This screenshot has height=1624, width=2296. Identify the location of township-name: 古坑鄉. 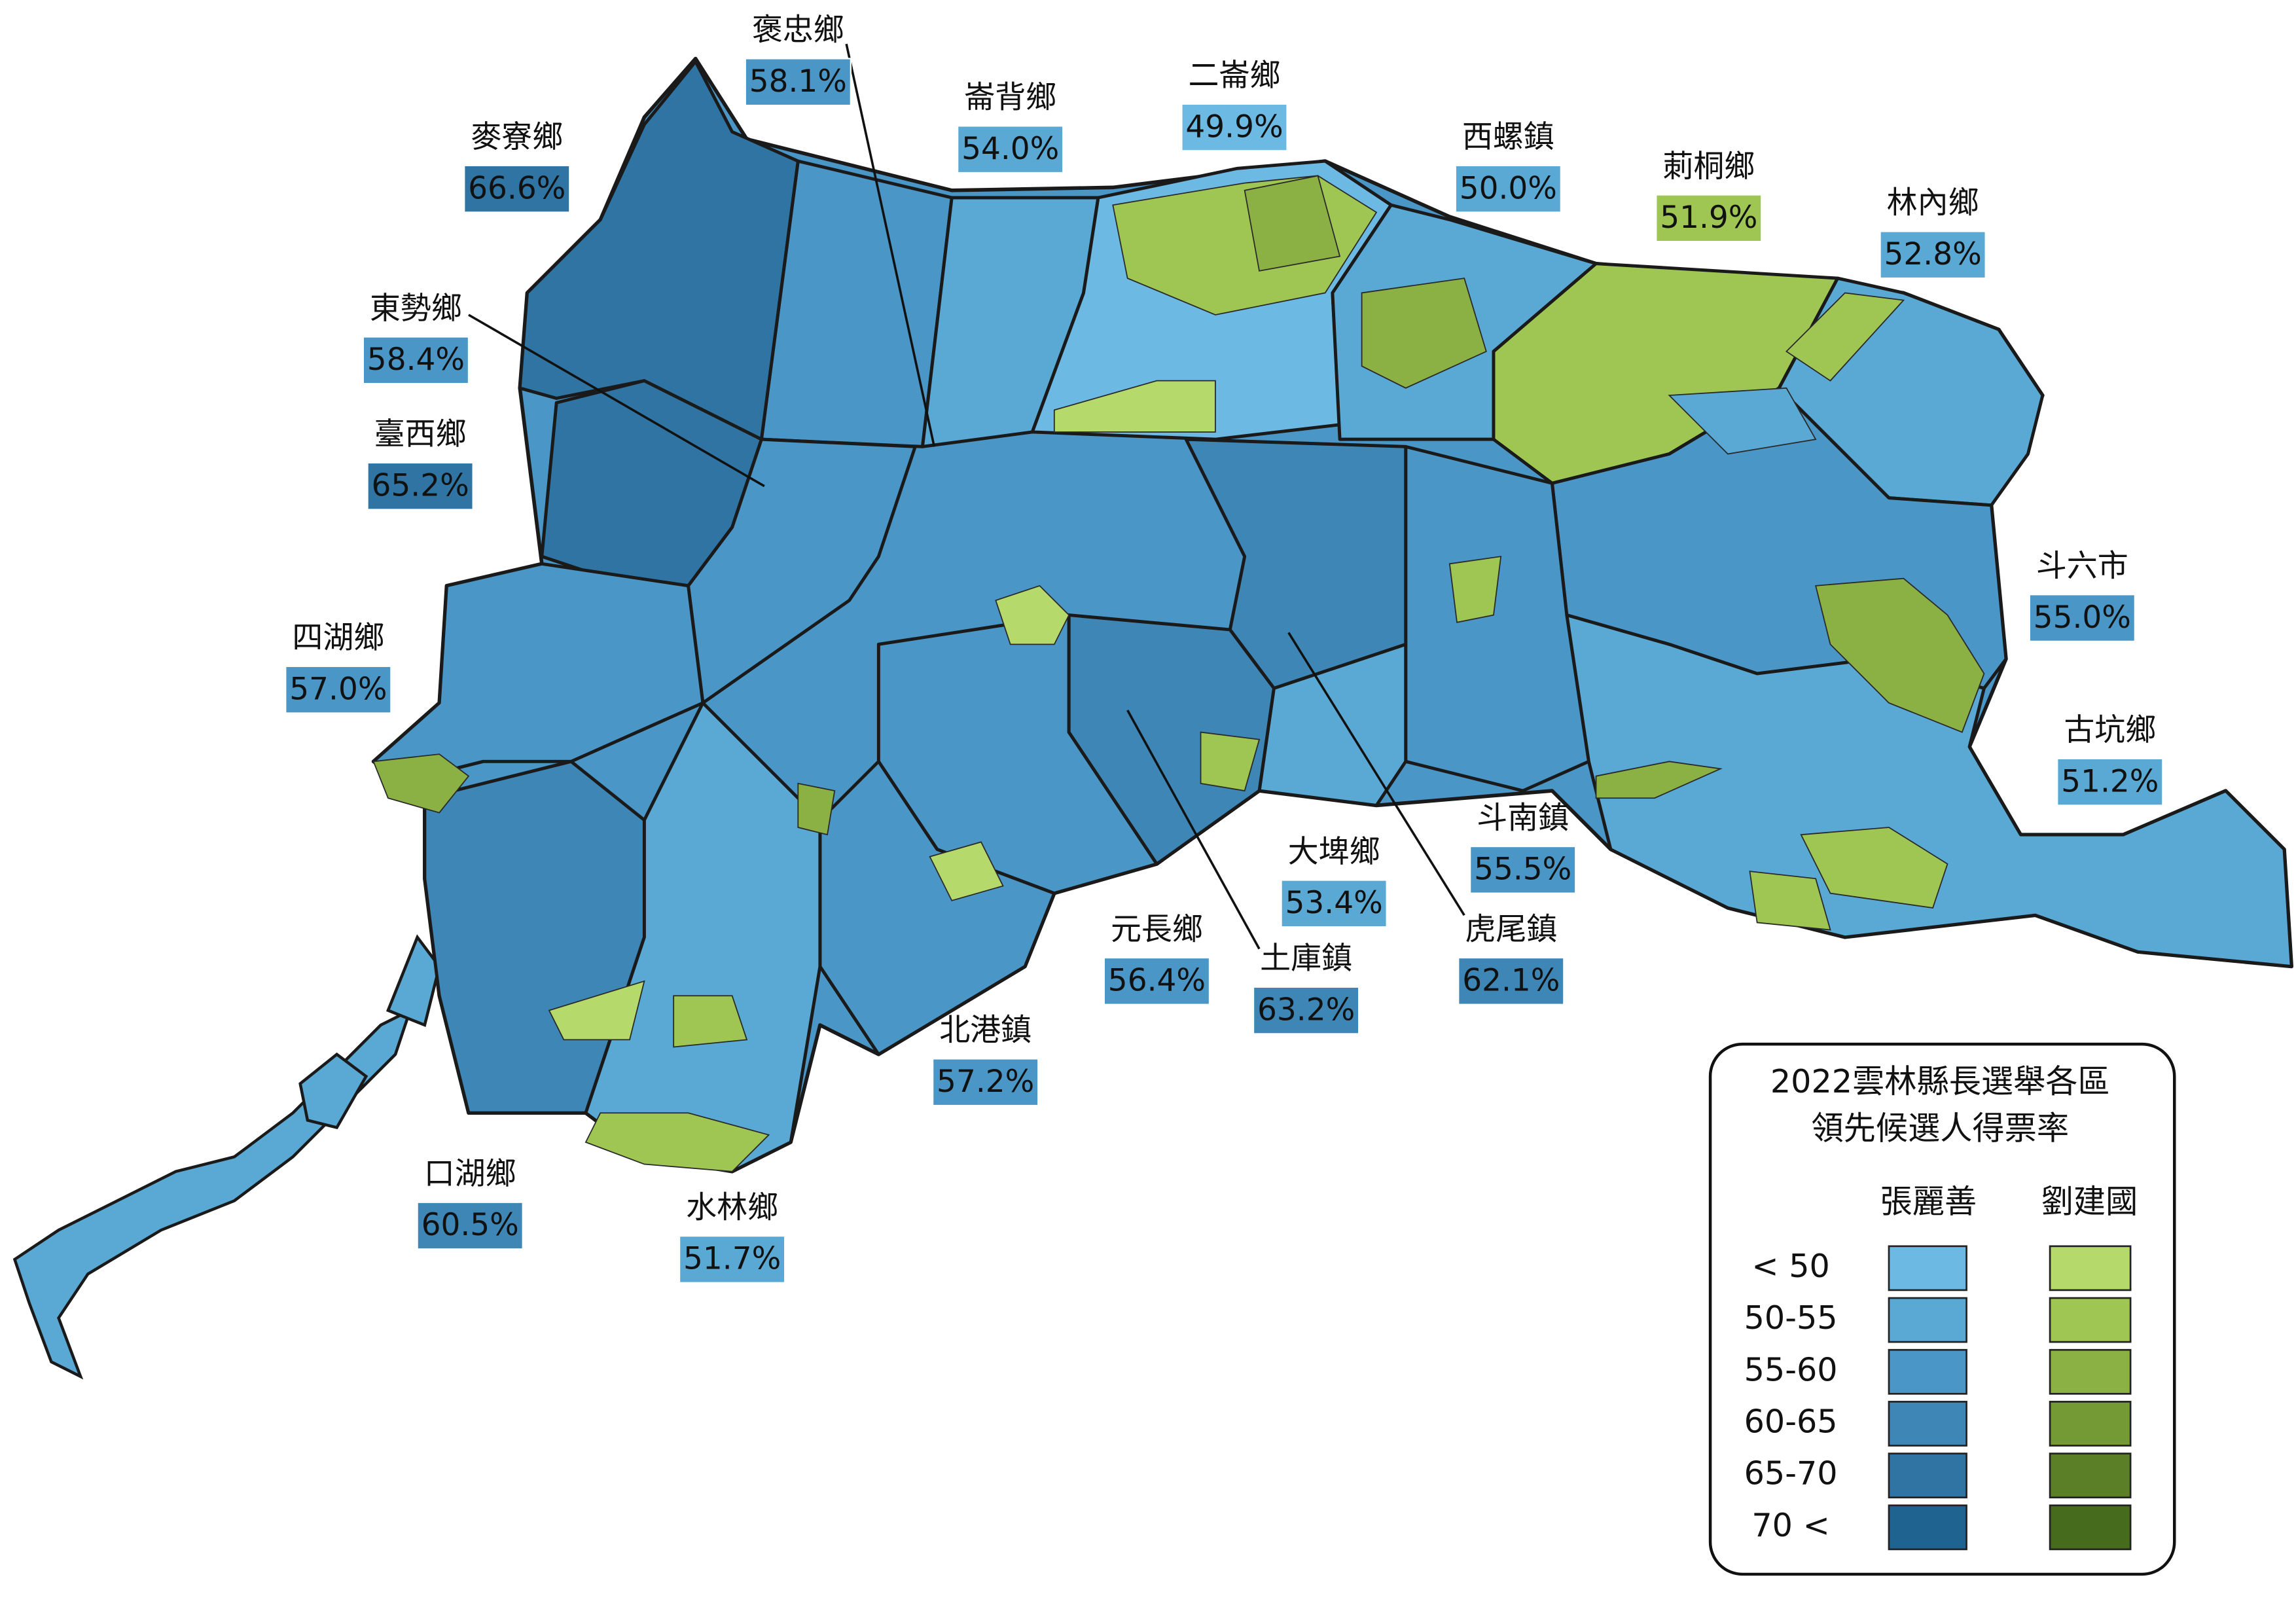
(2110, 730).